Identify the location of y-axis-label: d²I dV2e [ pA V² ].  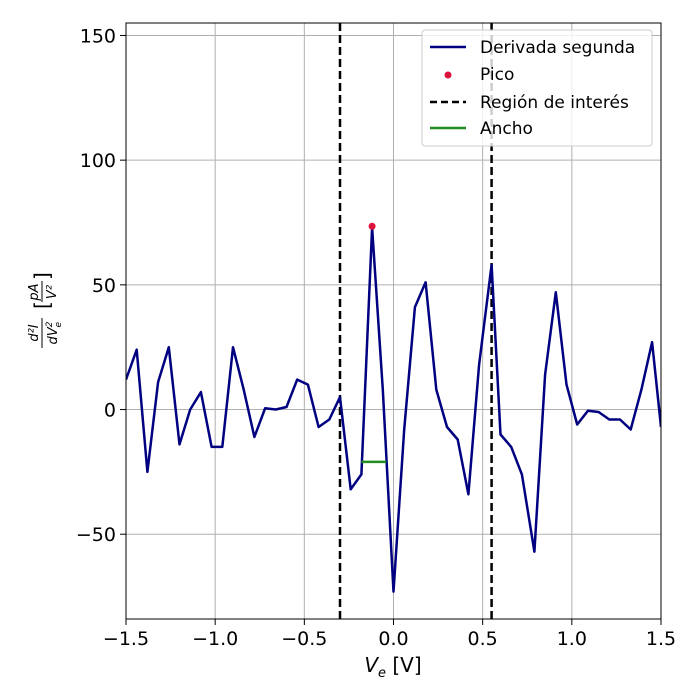
(45, 310).